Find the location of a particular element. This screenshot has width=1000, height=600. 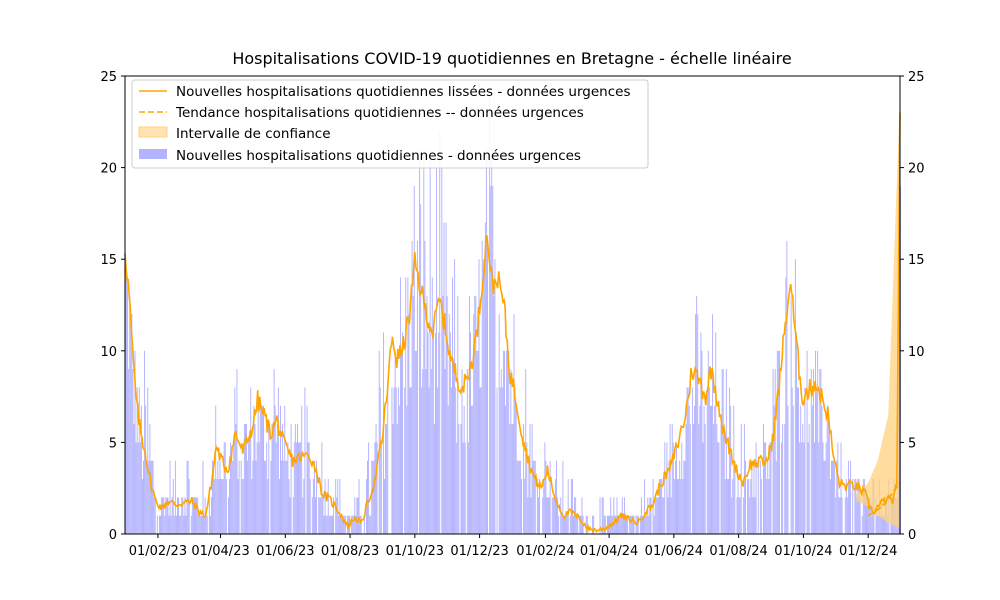

y-tick-label-right: 15 is located at coordinates (916, 260).